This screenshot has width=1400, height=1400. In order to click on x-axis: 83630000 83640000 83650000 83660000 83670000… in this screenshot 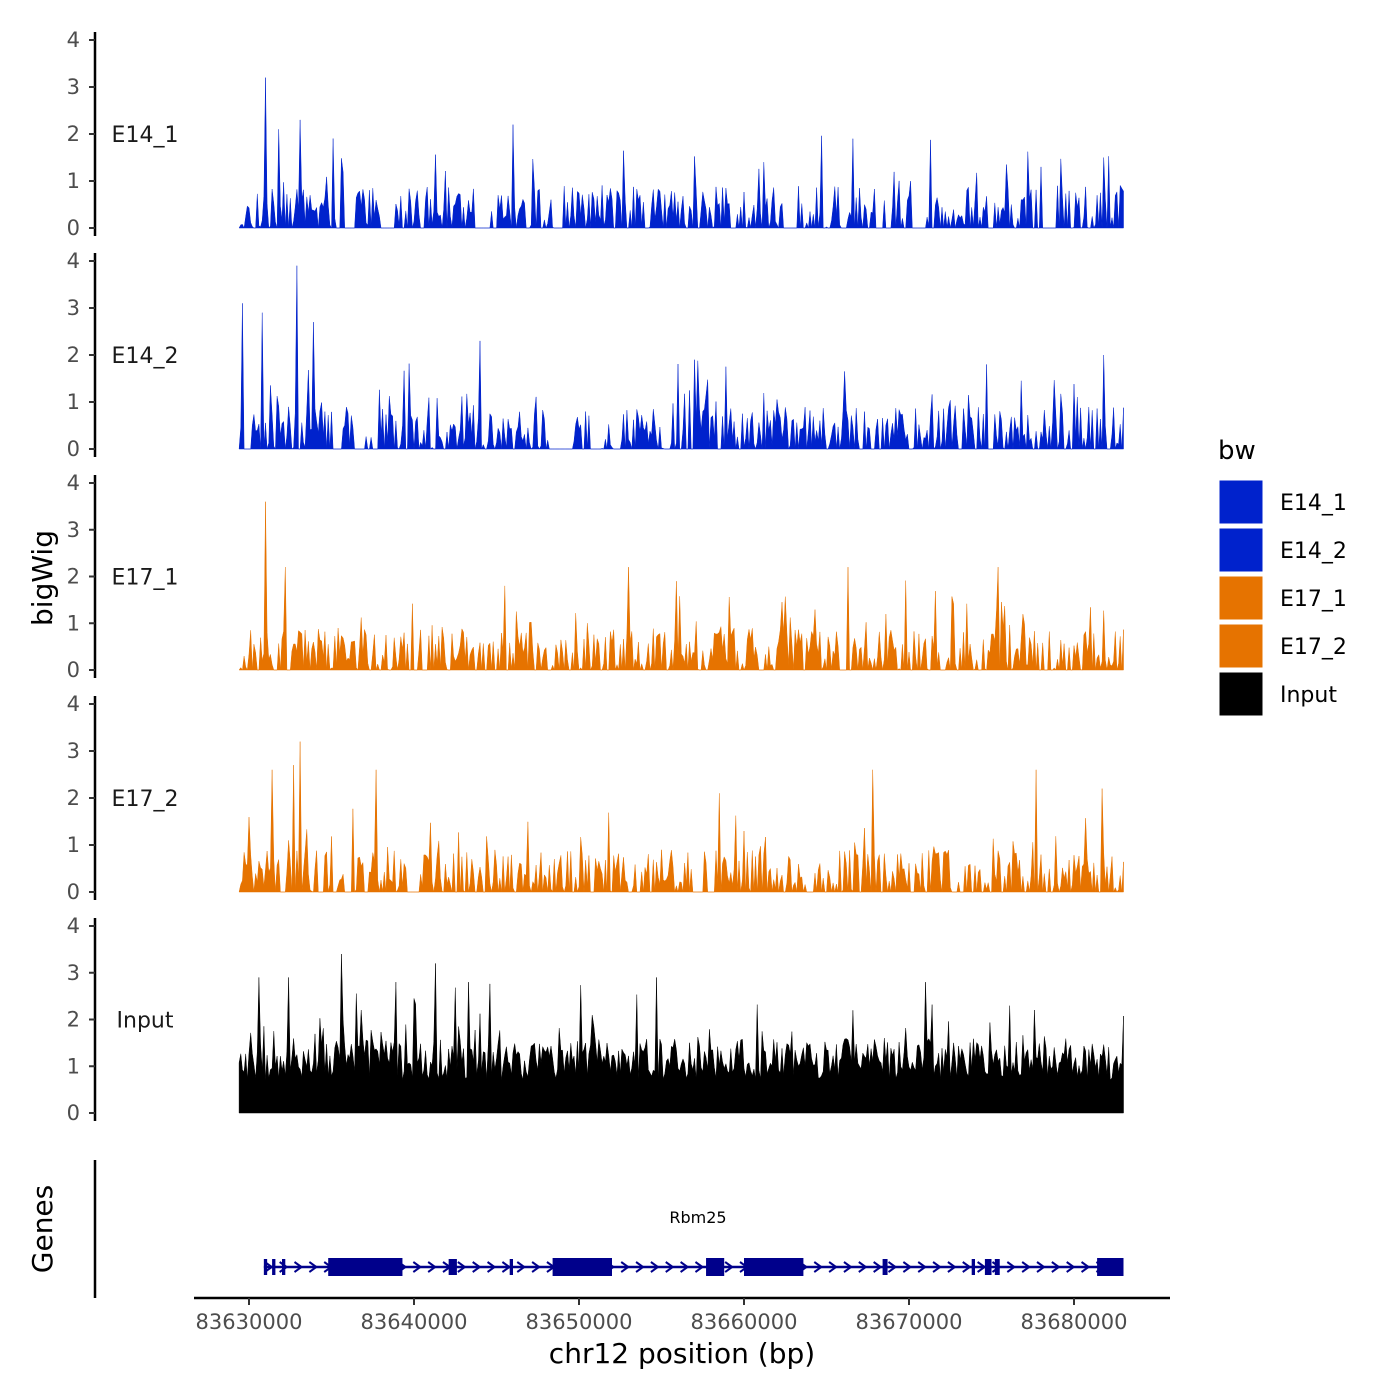, I will do `click(682, 1315)`.